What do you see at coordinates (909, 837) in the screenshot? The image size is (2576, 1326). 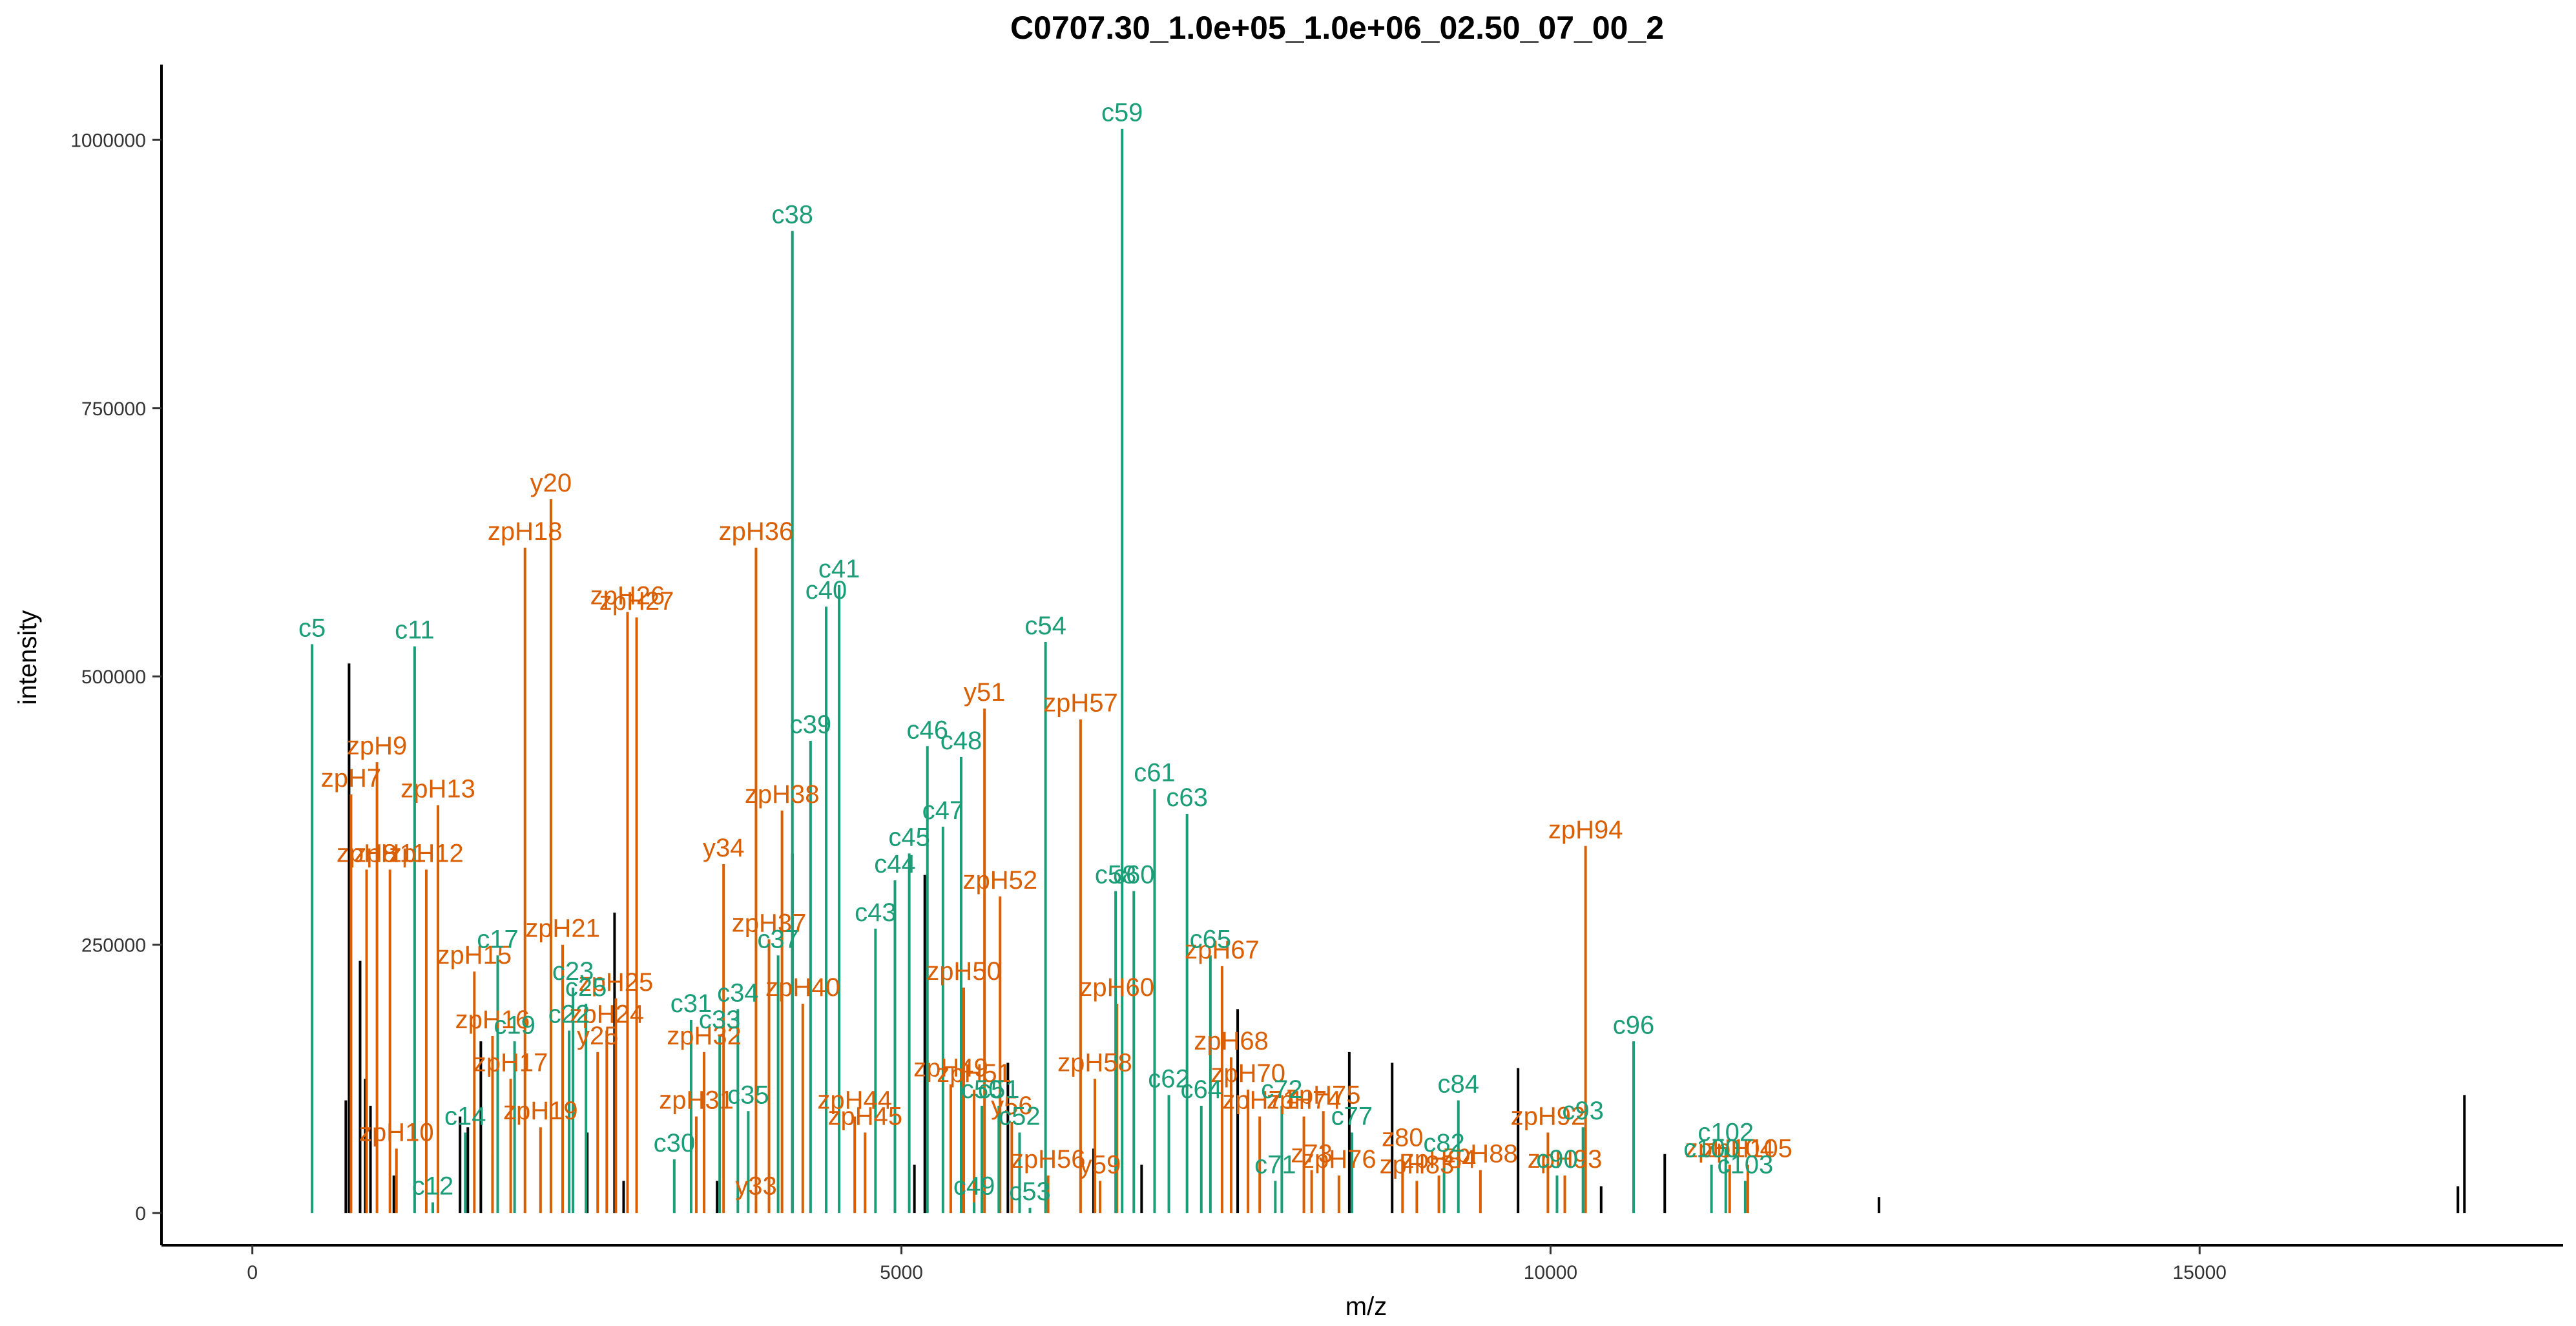 I see `peak-label-c45: c45` at bounding box center [909, 837].